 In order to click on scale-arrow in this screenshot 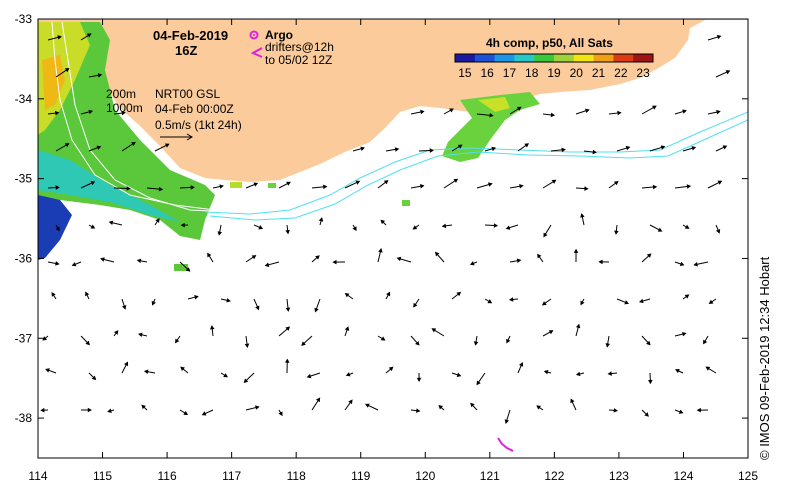, I will do `click(176, 137)`.